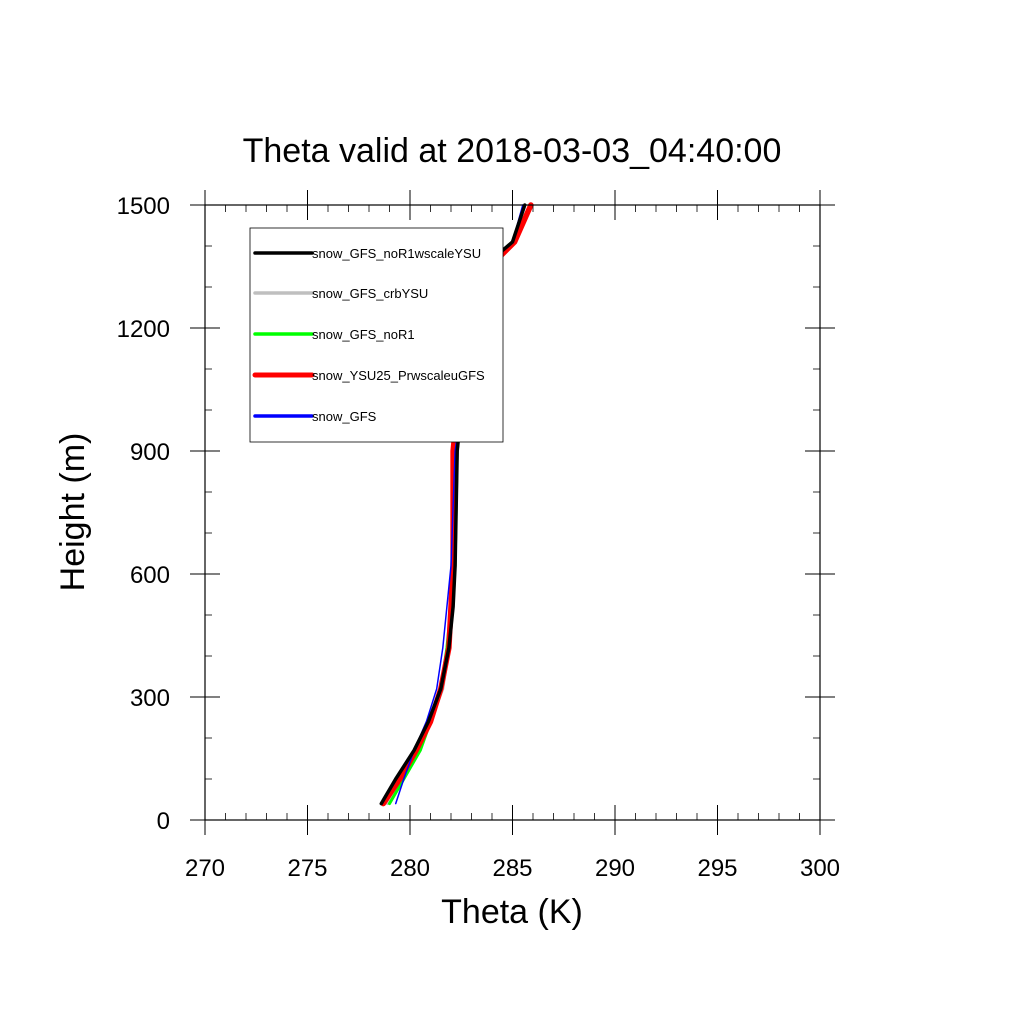 The height and width of the screenshot is (1024, 1024). I want to click on x-tick-label: 280, so click(410, 868).